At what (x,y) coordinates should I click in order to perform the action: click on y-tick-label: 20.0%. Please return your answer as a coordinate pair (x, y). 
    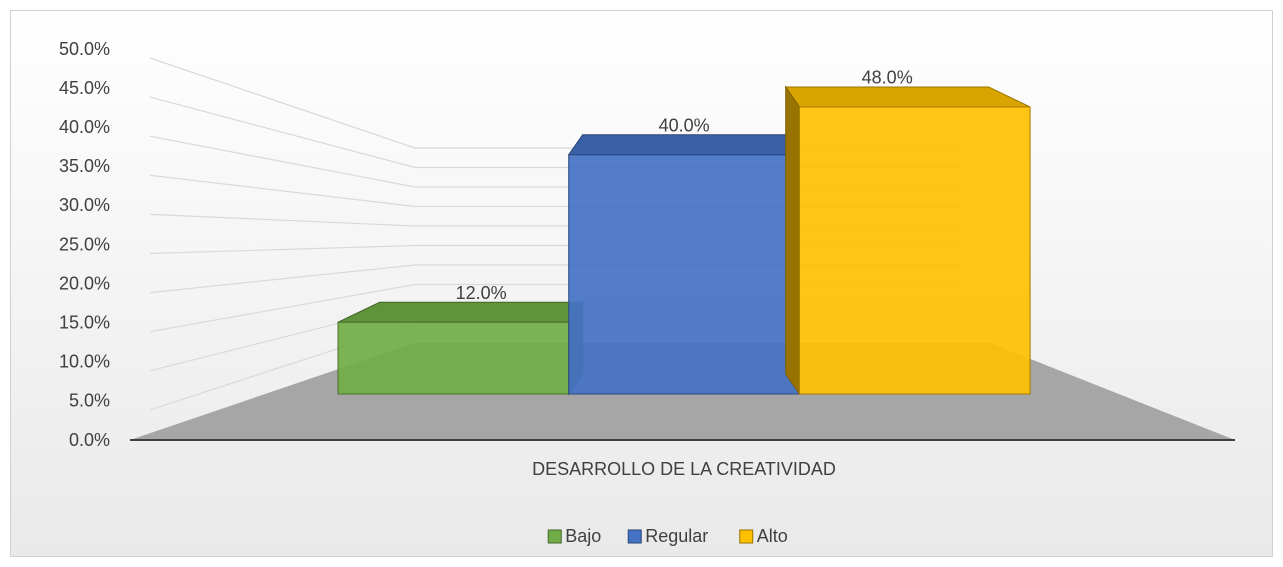
    Looking at the image, I should click on (84, 283).